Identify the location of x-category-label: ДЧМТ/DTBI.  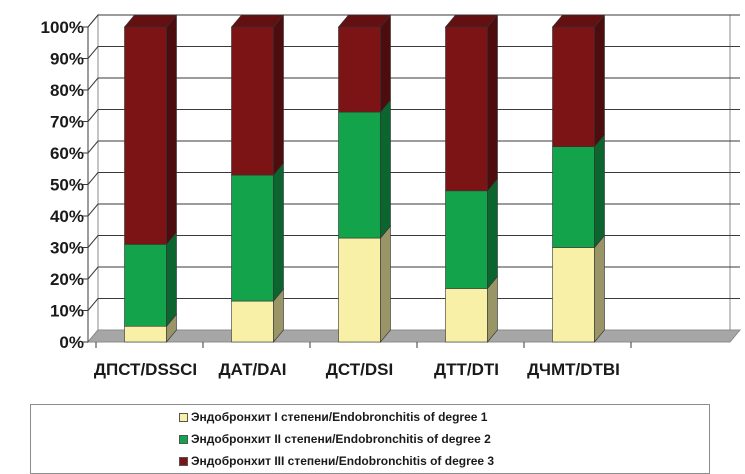
(573, 369).